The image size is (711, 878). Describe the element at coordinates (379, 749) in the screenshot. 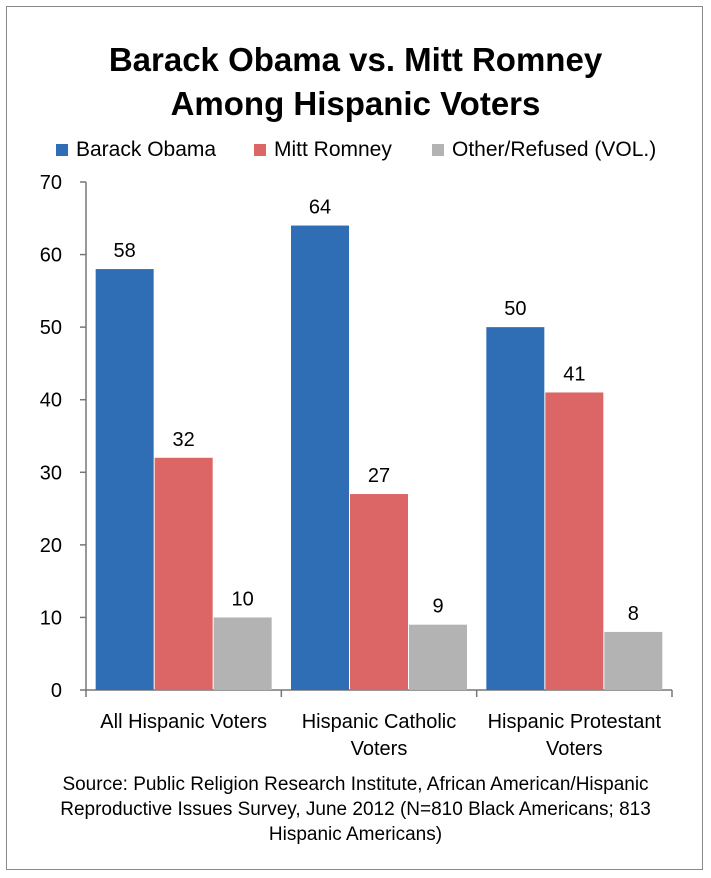

I see `category-label-2-line-2: Voters` at that location.